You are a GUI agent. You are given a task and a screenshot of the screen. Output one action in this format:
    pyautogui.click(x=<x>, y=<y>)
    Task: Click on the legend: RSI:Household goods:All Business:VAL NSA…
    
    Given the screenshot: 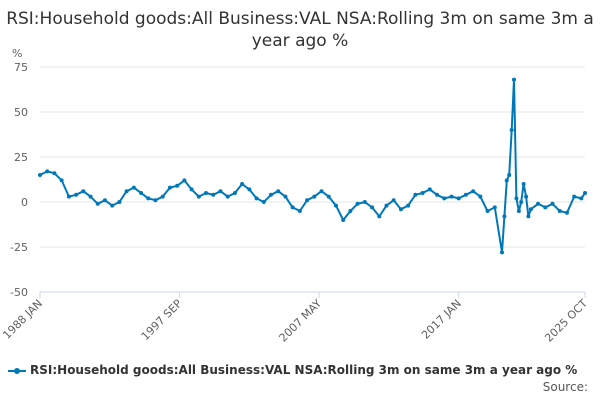 What is the action you would take?
    pyautogui.click(x=292, y=370)
    